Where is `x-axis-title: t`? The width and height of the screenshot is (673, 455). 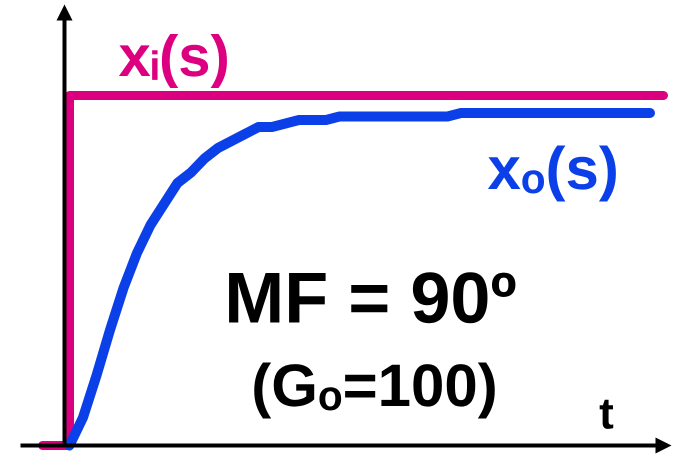 x-axis-title: t is located at coordinates (606, 413).